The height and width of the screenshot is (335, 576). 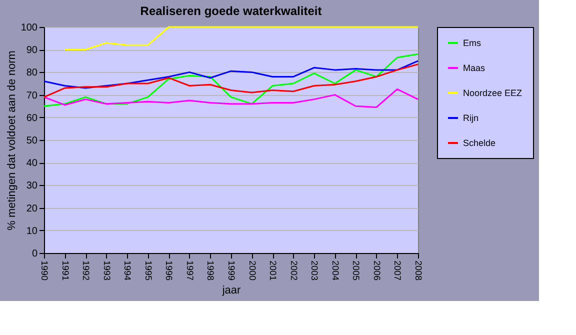 I want to click on y-tick-label: 80, so click(x=32, y=73).